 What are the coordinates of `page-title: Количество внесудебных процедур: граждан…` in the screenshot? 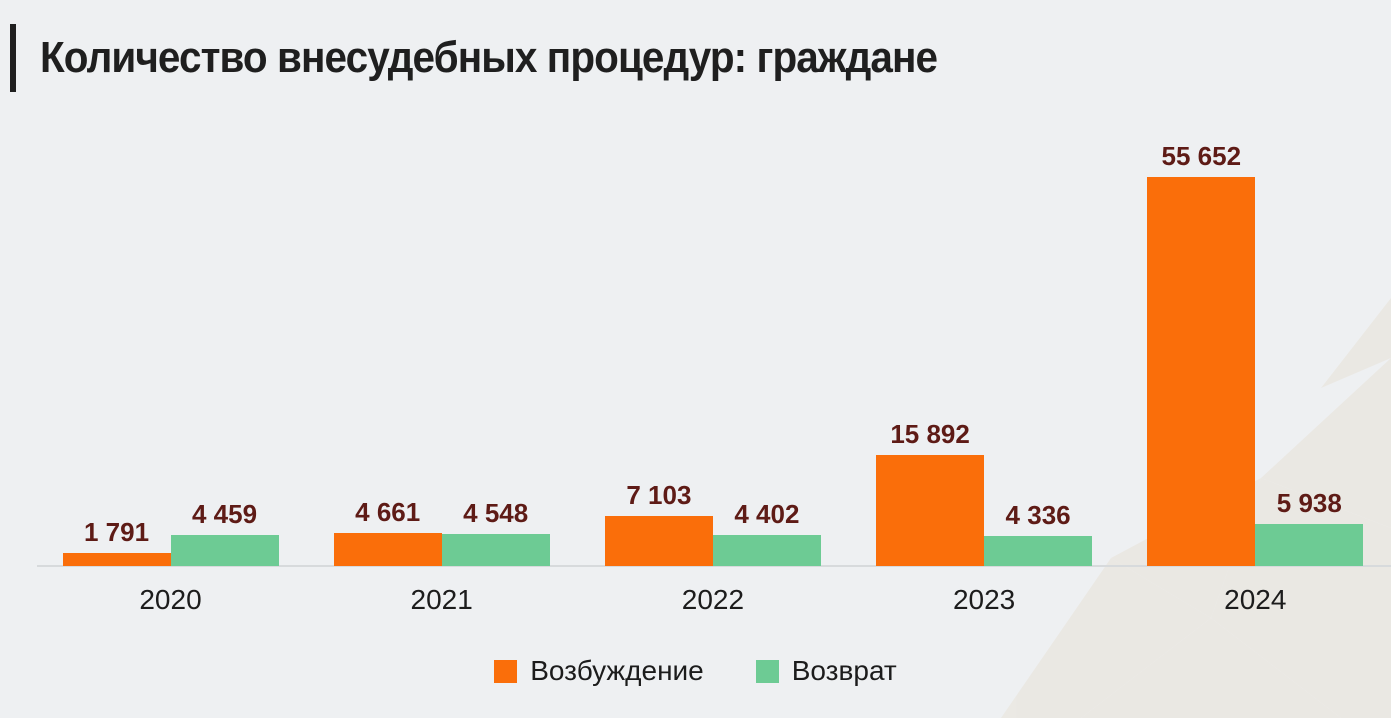 It's located at (489, 57).